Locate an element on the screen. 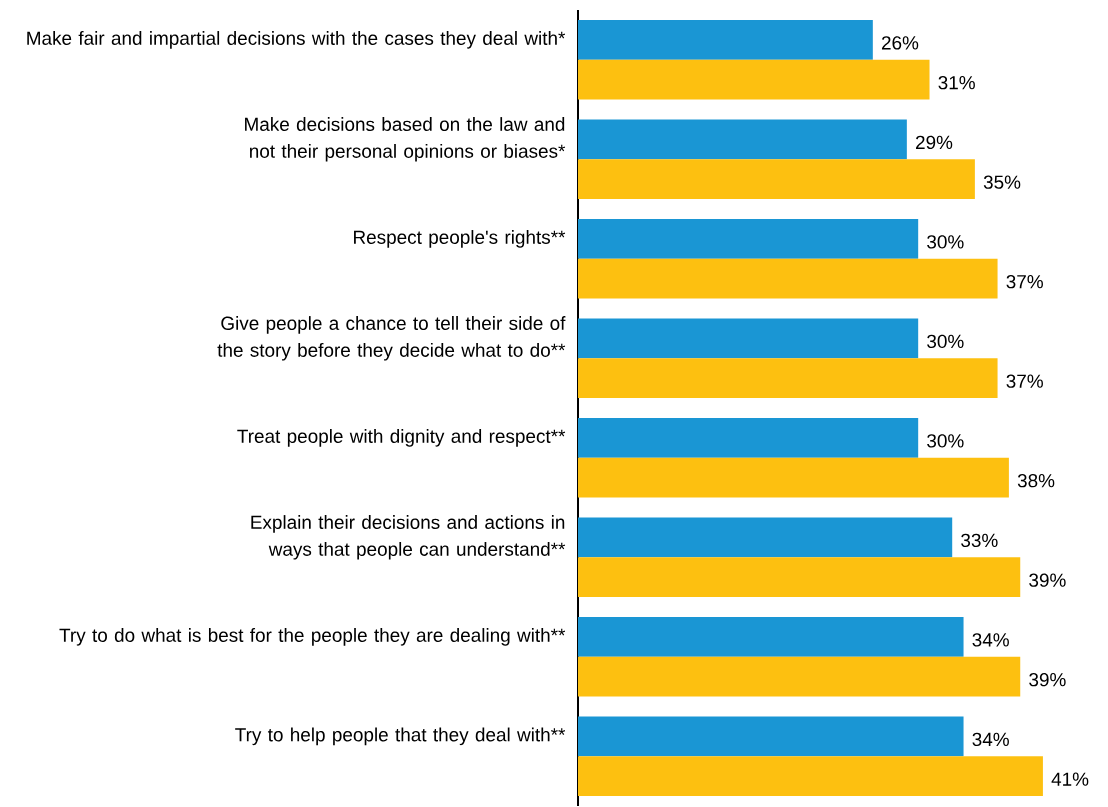  data-label: 31% is located at coordinates (956, 82).